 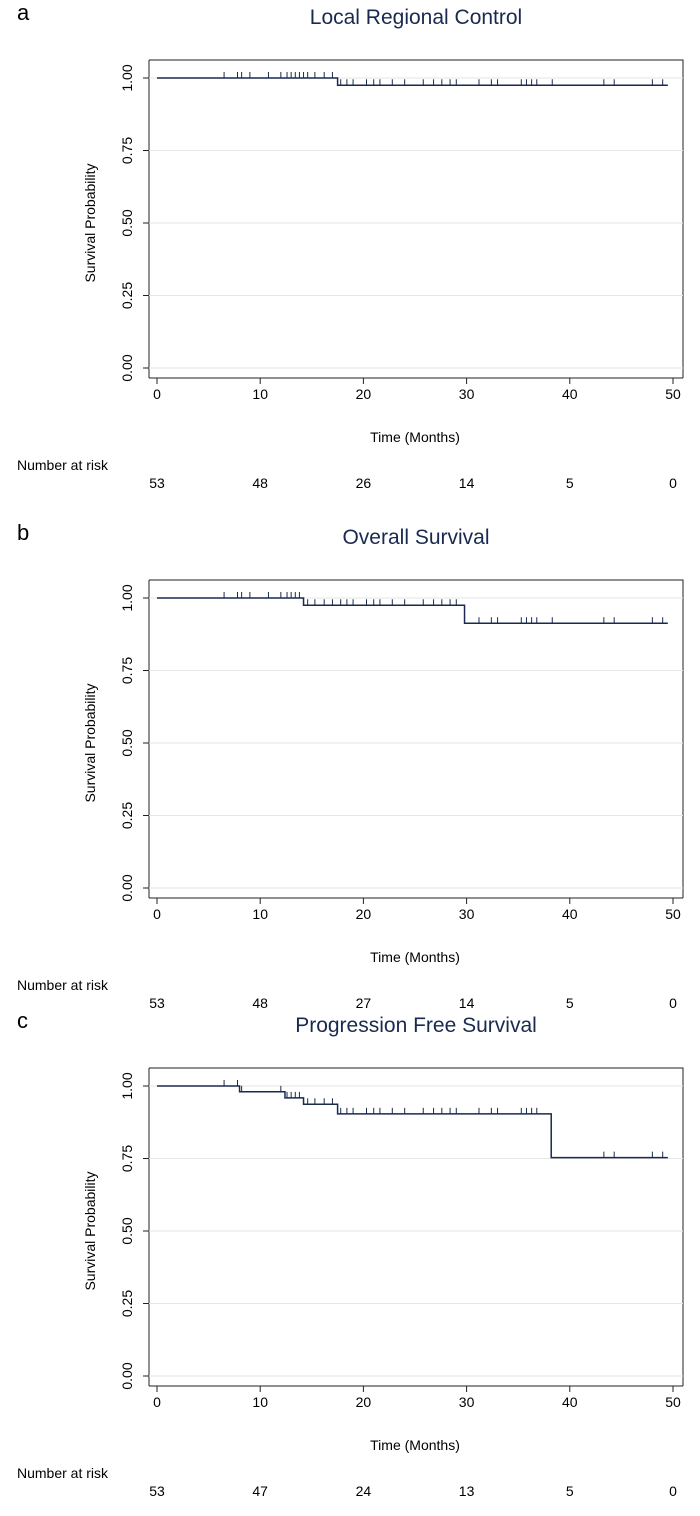 I want to click on panel-label: a, so click(x=23, y=12).